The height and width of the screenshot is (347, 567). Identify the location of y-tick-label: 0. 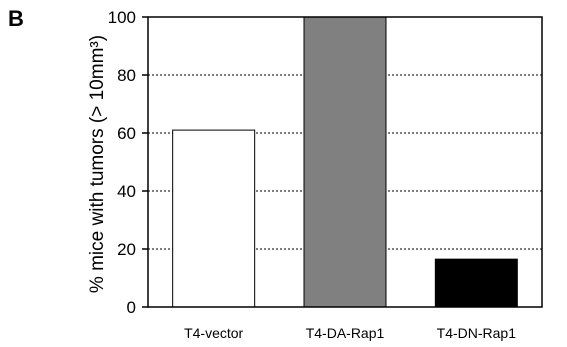
(131, 307).